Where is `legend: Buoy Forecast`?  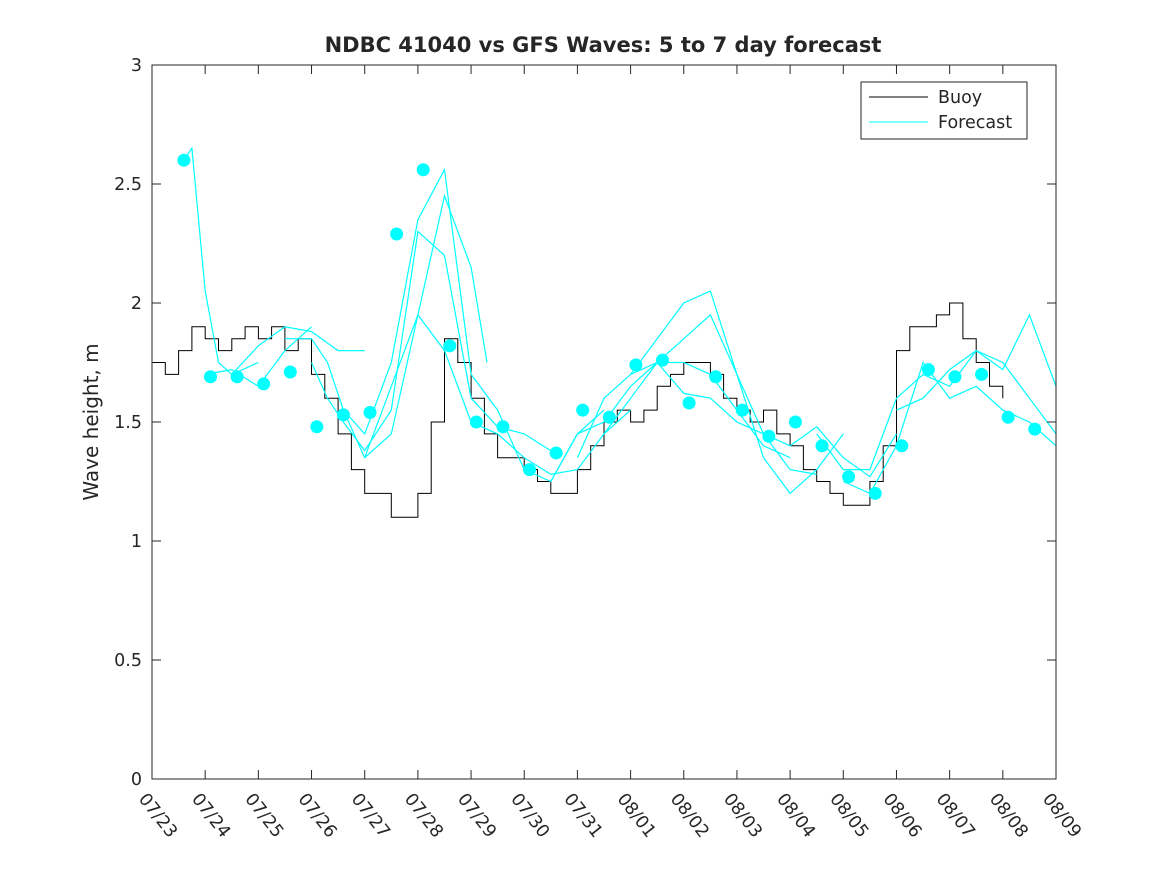
legend: Buoy Forecast is located at coordinates (944, 110).